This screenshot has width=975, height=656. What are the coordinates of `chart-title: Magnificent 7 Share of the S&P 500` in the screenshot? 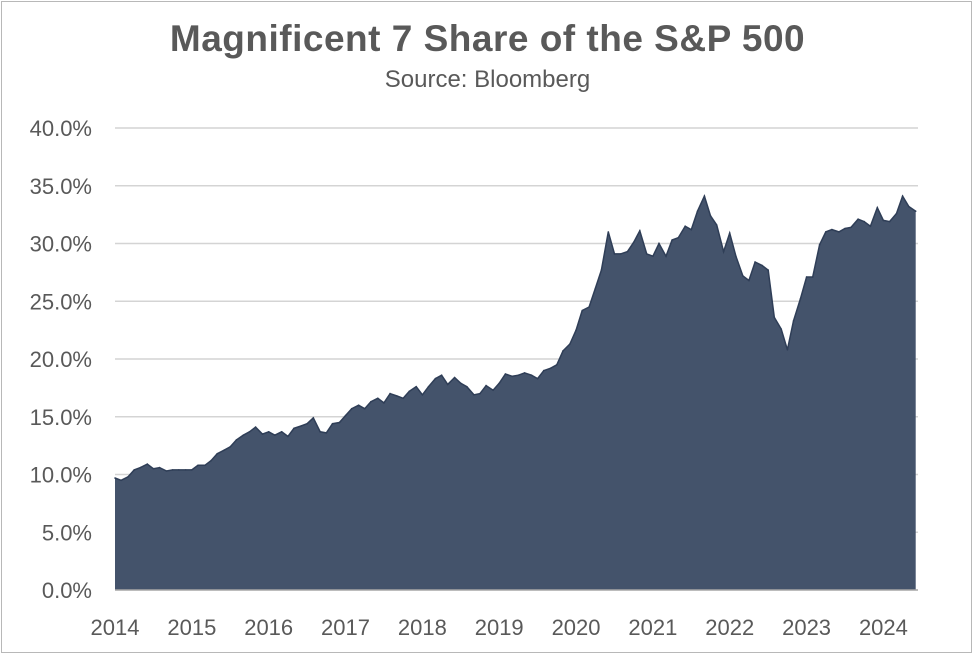 It's located at (487, 38).